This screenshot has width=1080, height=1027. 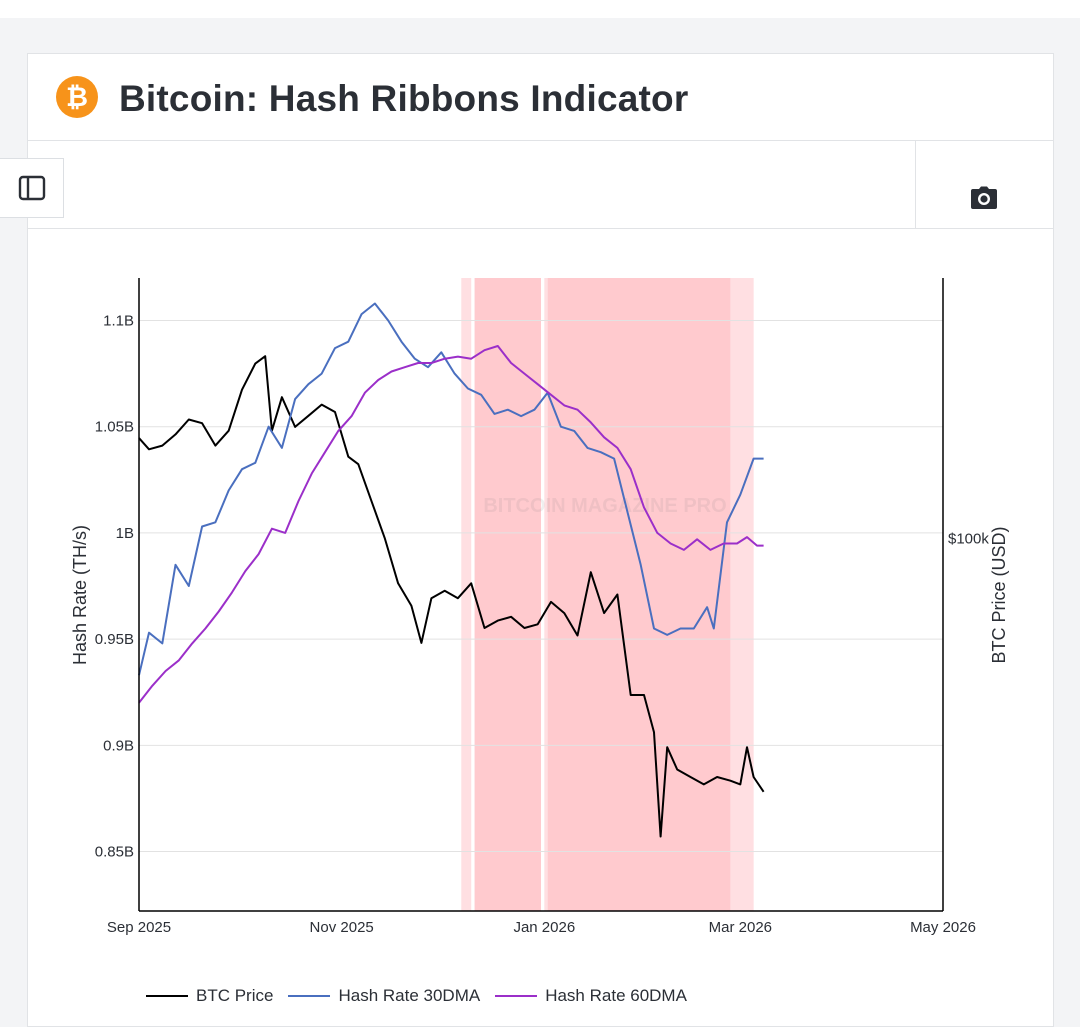 I want to click on x-tick-label: Mar 2026, so click(x=740, y=927).